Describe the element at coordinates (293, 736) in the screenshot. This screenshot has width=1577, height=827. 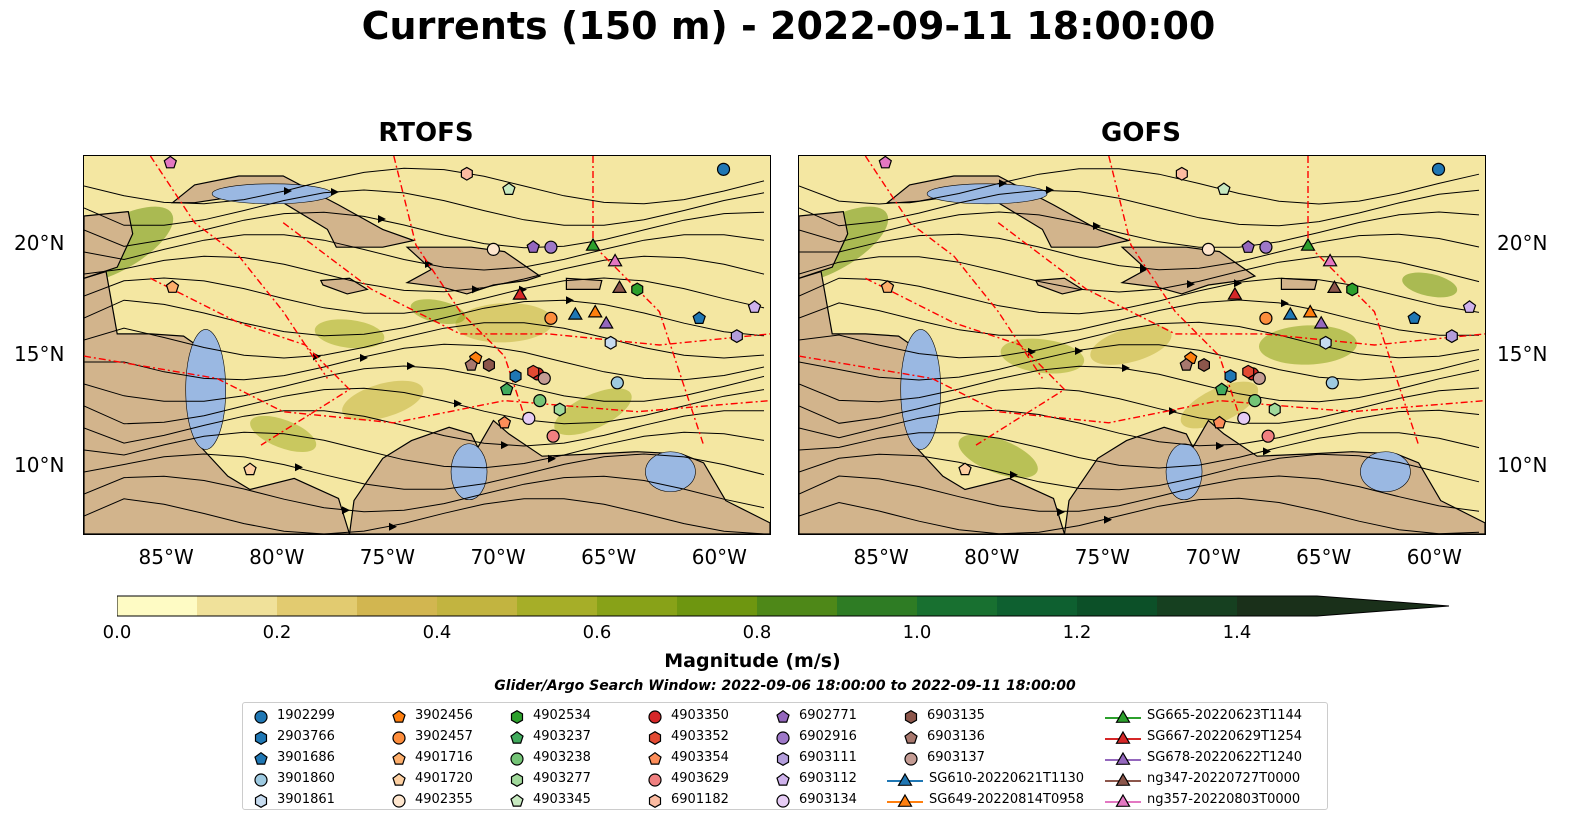
I see `legend-item: 2903766` at that location.